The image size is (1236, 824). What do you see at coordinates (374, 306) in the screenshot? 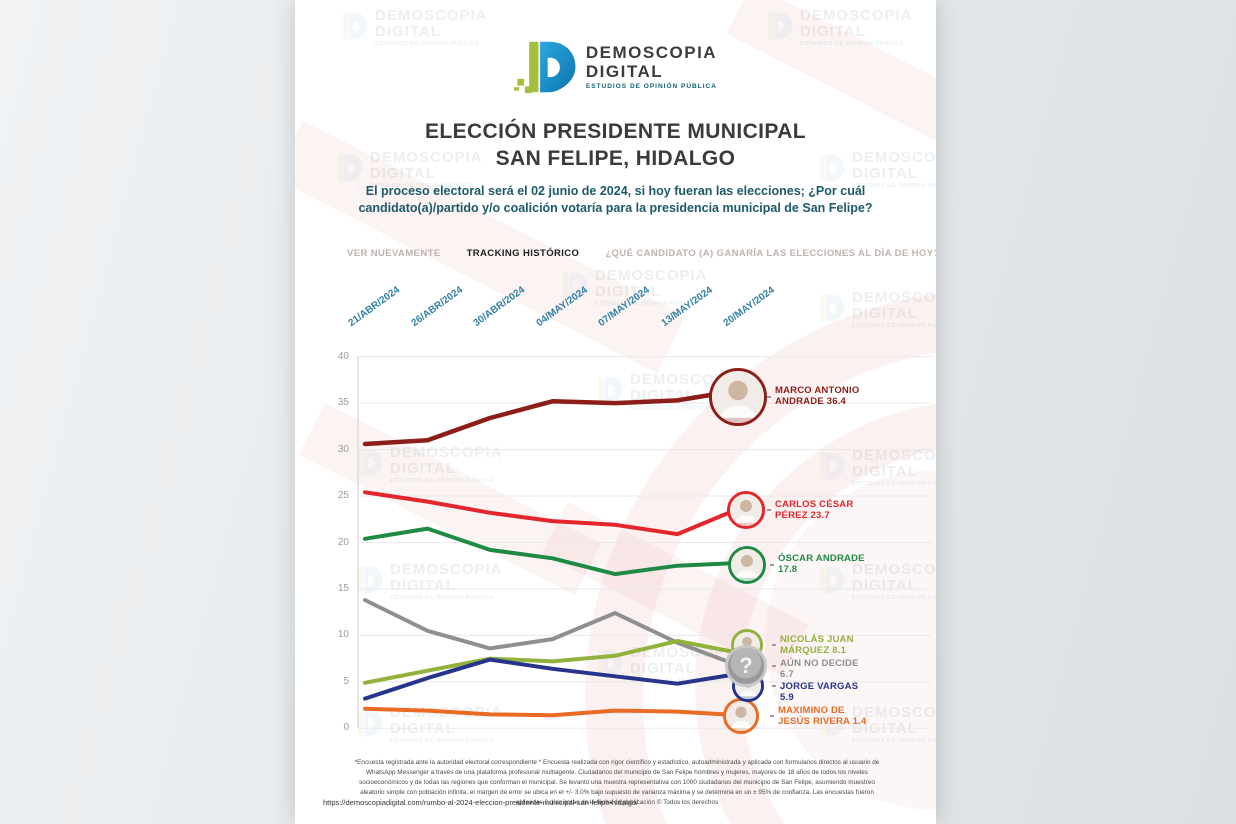
I see `date-label-0: 21/ABR/2024` at bounding box center [374, 306].